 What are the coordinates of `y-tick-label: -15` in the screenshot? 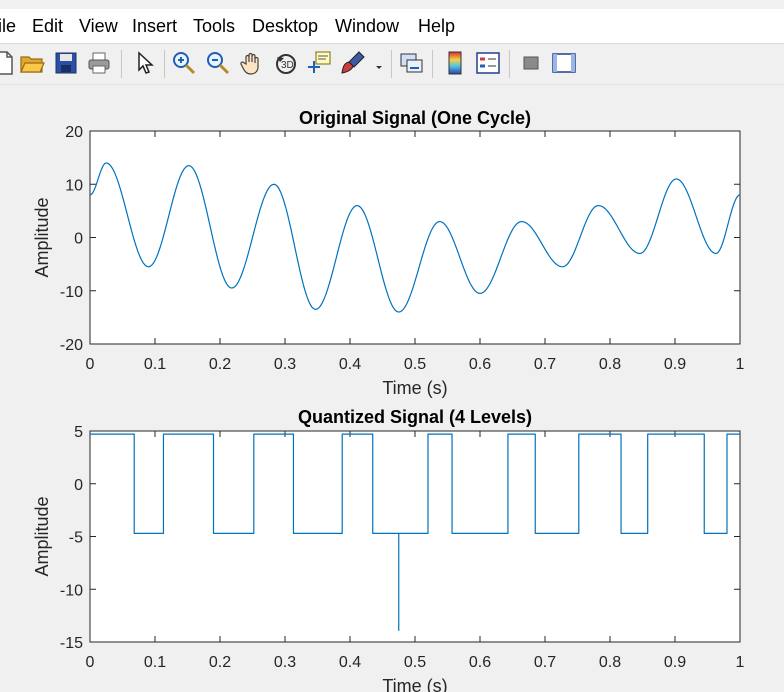 It's located at (71, 643).